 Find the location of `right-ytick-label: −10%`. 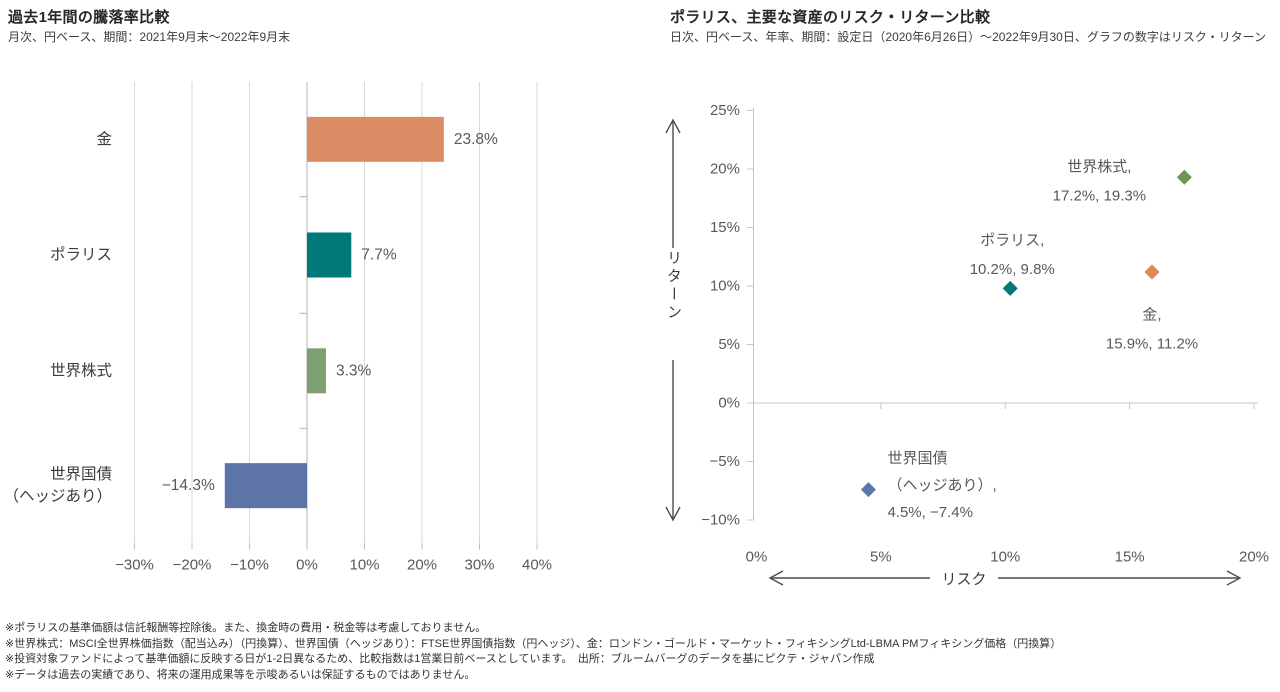

right-ytick-label: −10% is located at coordinates (720, 520).